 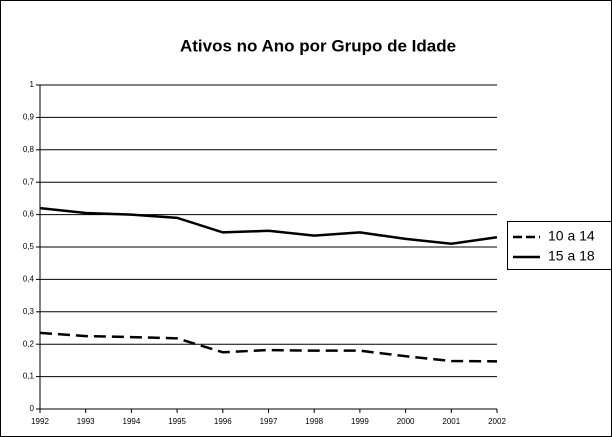 I want to click on x-tick-label: 1993, so click(x=86, y=421).